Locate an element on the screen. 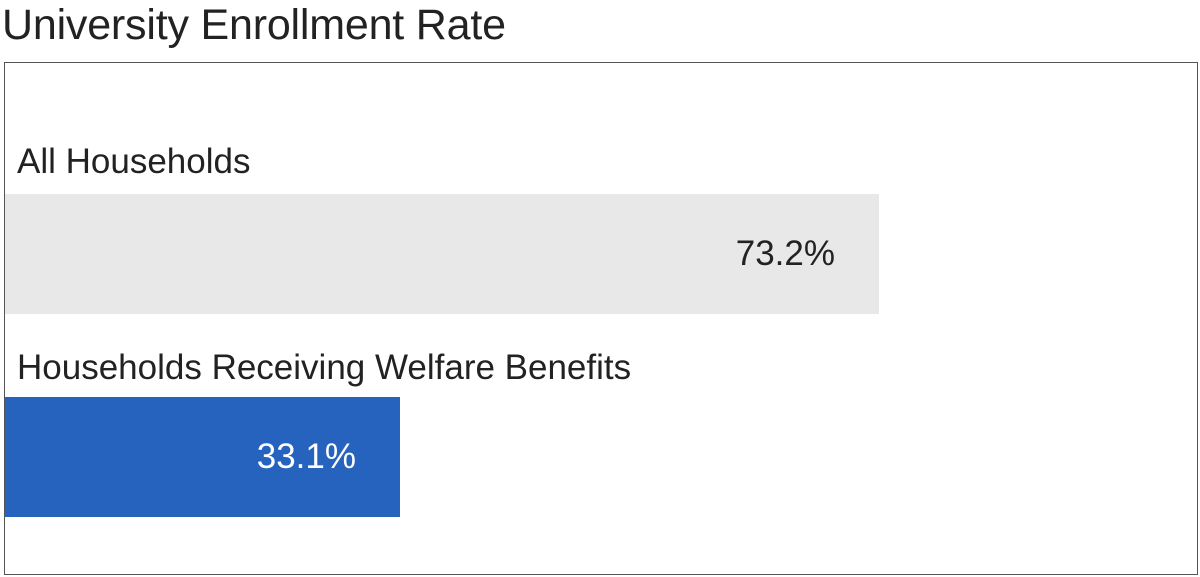 This screenshot has width=1200, height=577. chart-title: University Enrollment Rate is located at coordinates (254, 25).